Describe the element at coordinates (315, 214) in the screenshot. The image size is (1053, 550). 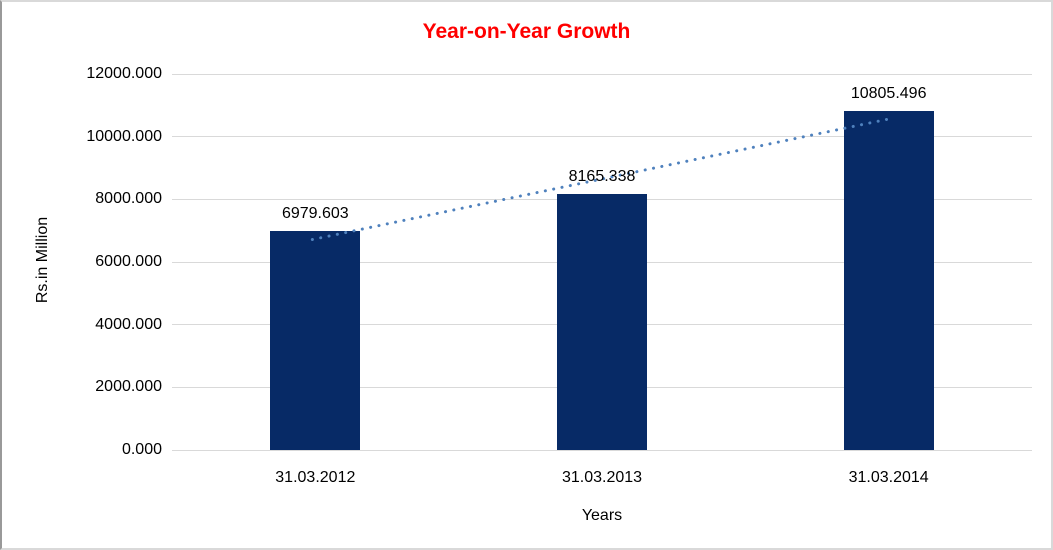
I see `bar-data-label: 6979.603` at that location.